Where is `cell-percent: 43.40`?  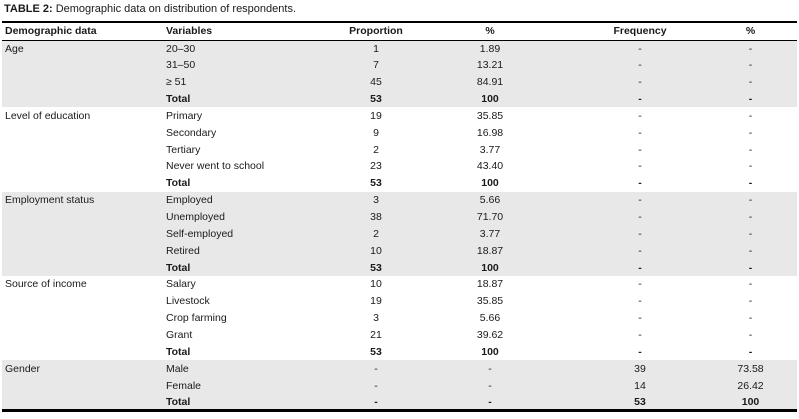 cell-percent: 43.40 is located at coordinates (490, 166).